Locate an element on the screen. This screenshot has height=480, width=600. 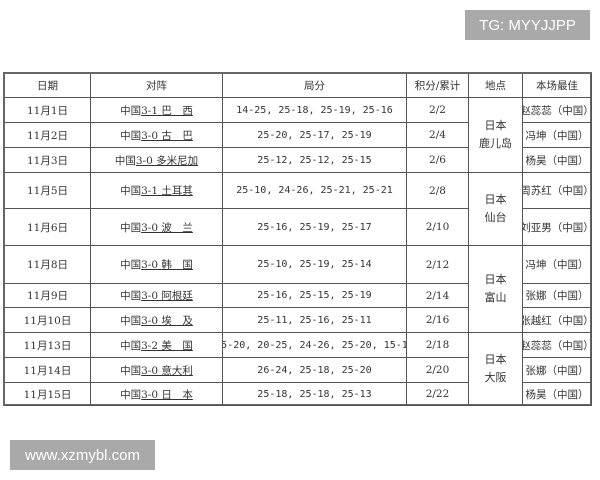
header-mvp-cell: 本场最佳 is located at coordinates (557, 86).